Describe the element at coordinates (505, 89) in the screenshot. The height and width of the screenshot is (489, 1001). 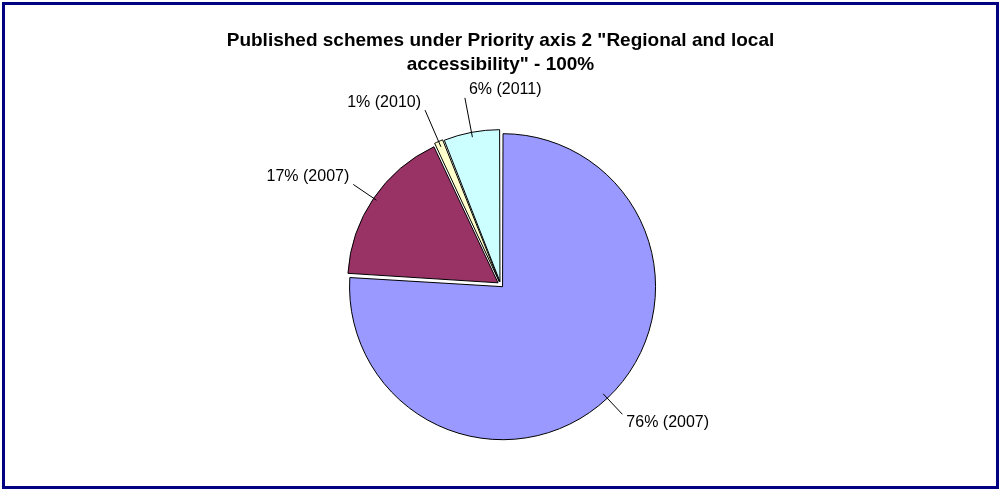
I see `slice-label: 6% (2011)` at that location.